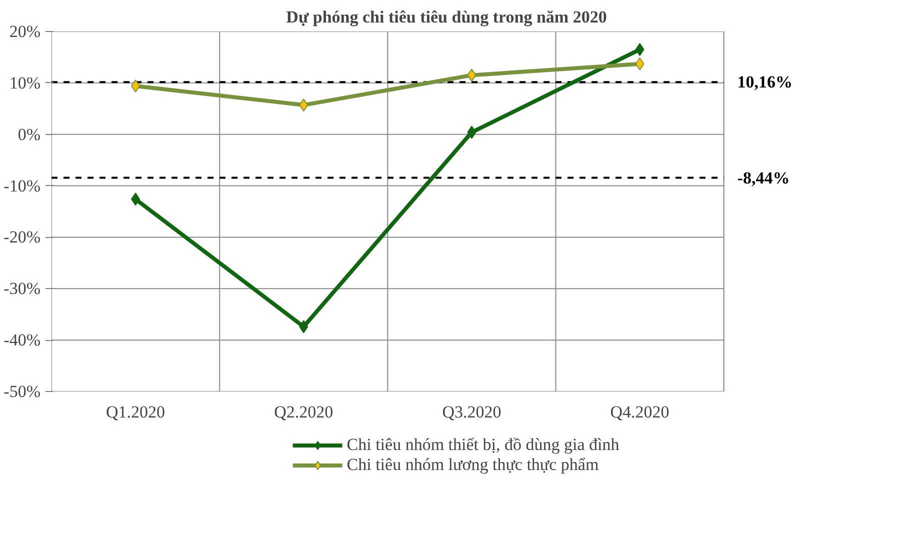 This screenshot has height=546, width=912. Describe the element at coordinates (25, 31) in the screenshot. I see `y-tick-label: 20%` at that location.